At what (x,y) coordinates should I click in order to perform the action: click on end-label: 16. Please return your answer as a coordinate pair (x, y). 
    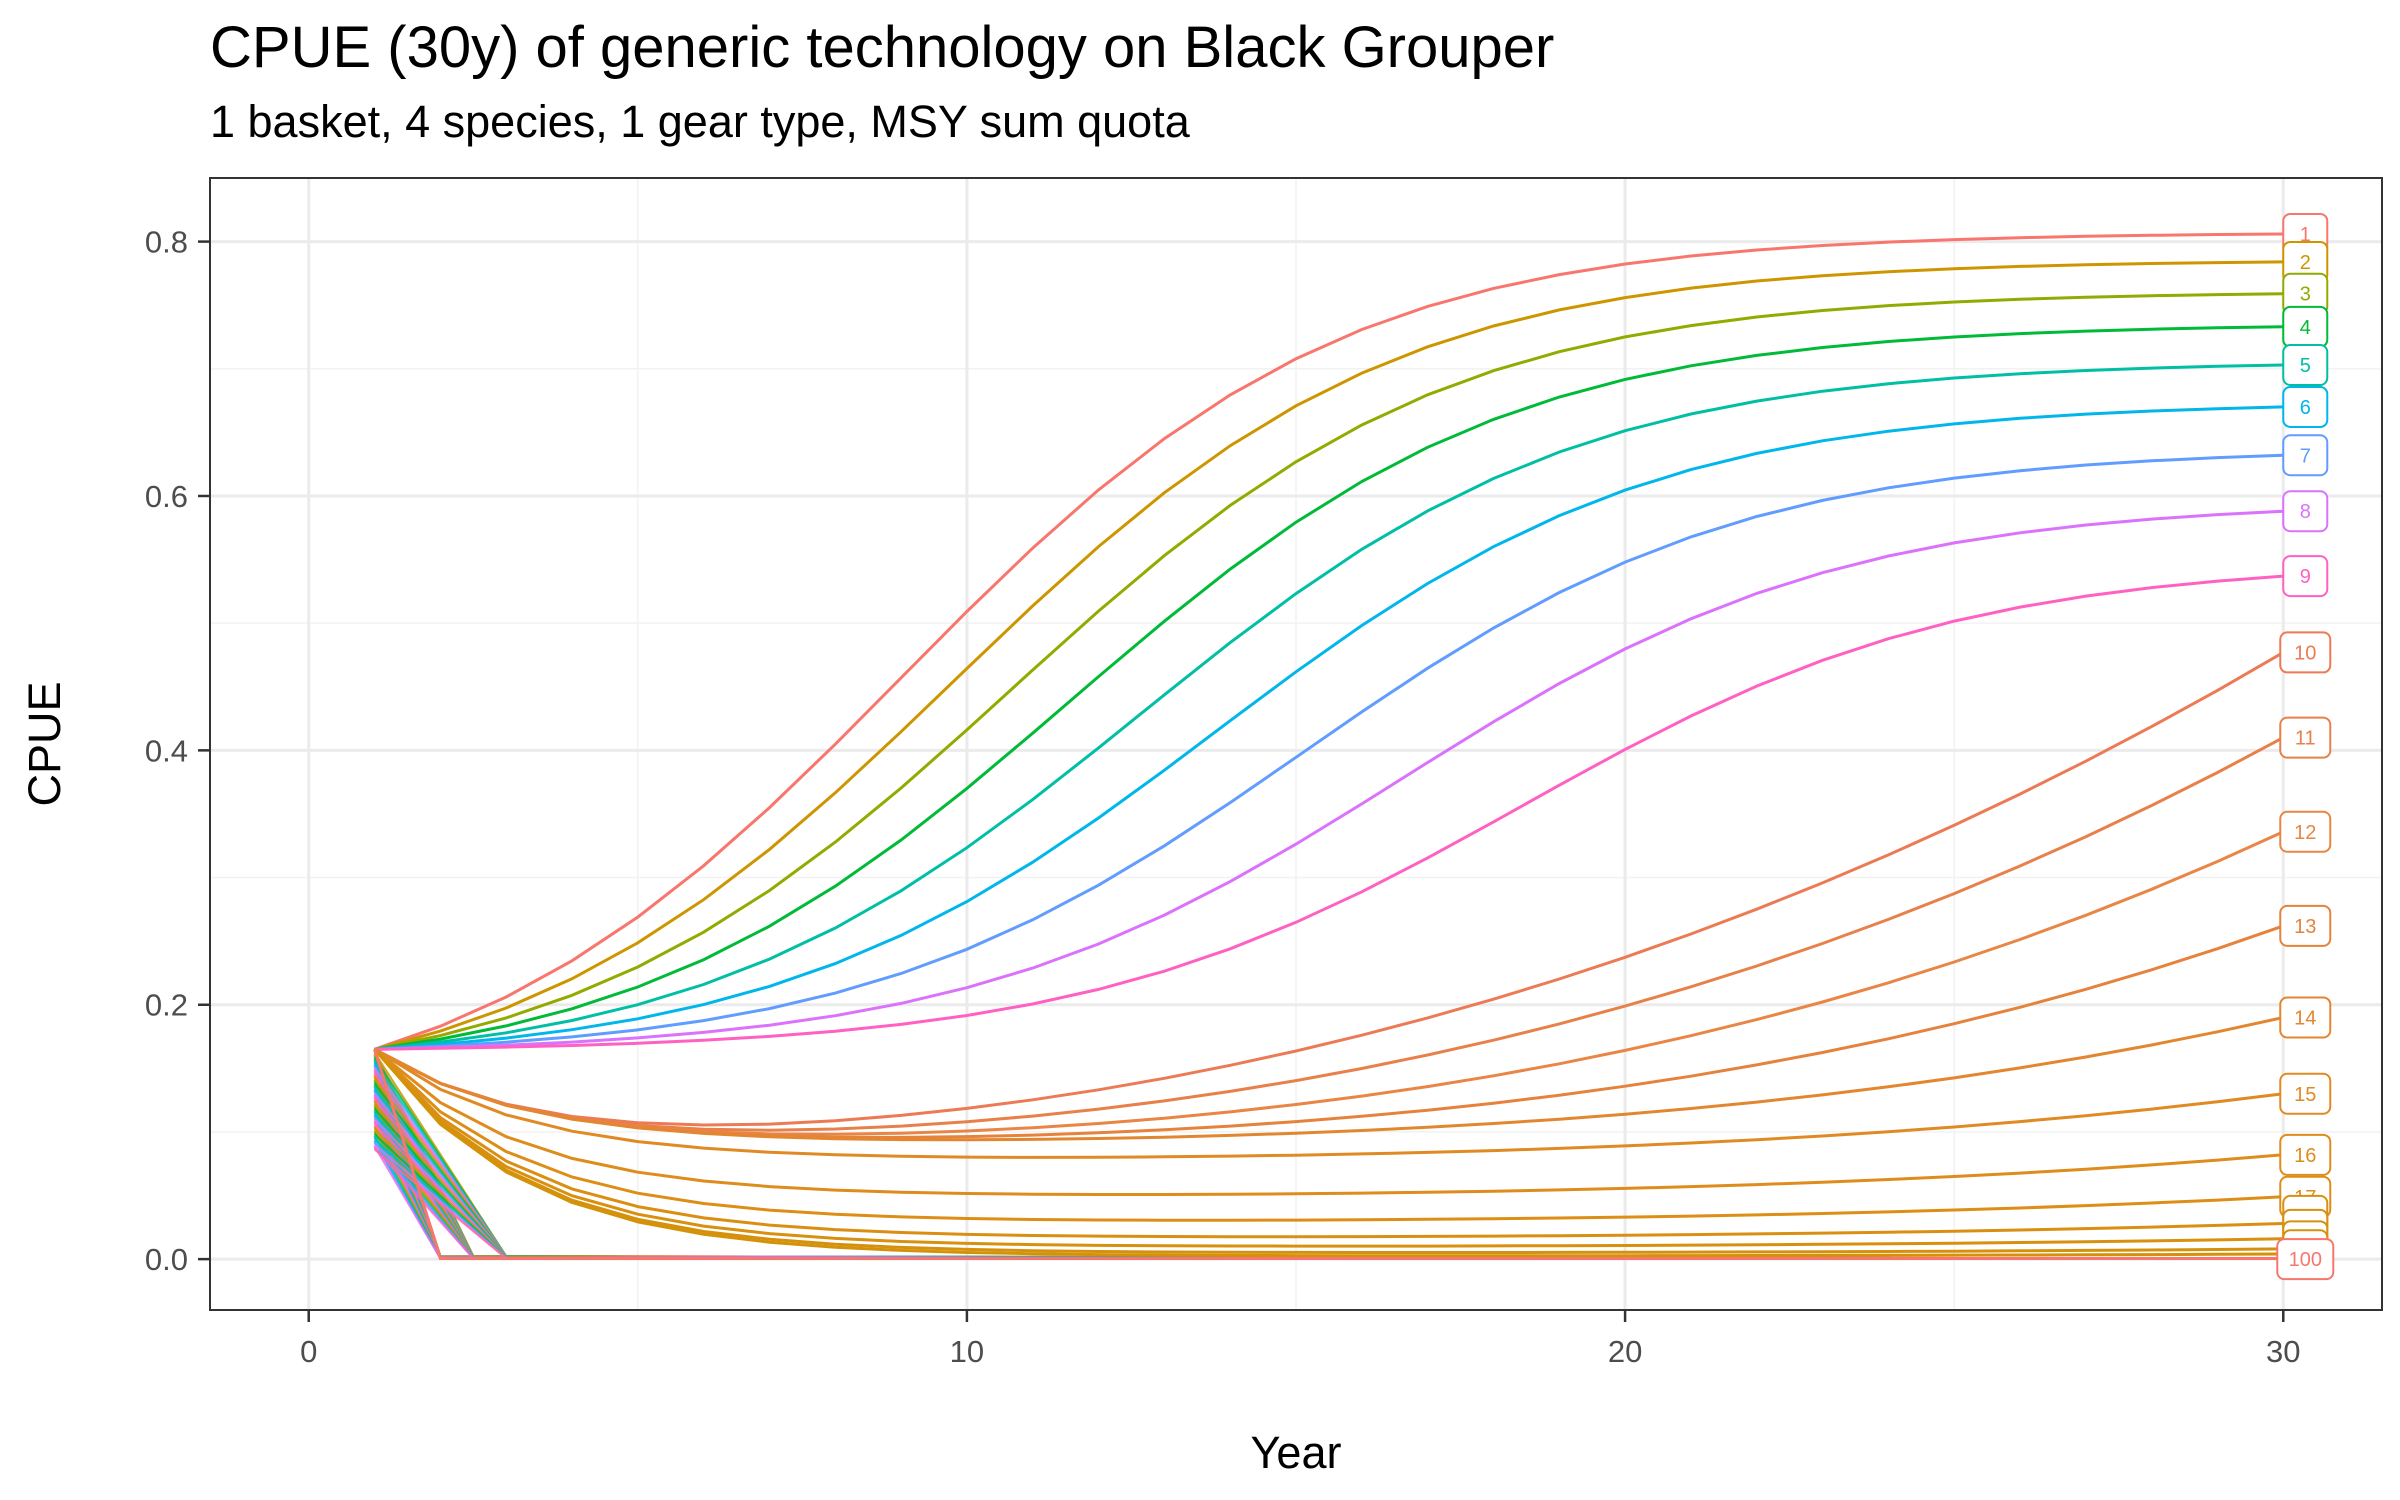
    Looking at the image, I should click on (2305, 1156).